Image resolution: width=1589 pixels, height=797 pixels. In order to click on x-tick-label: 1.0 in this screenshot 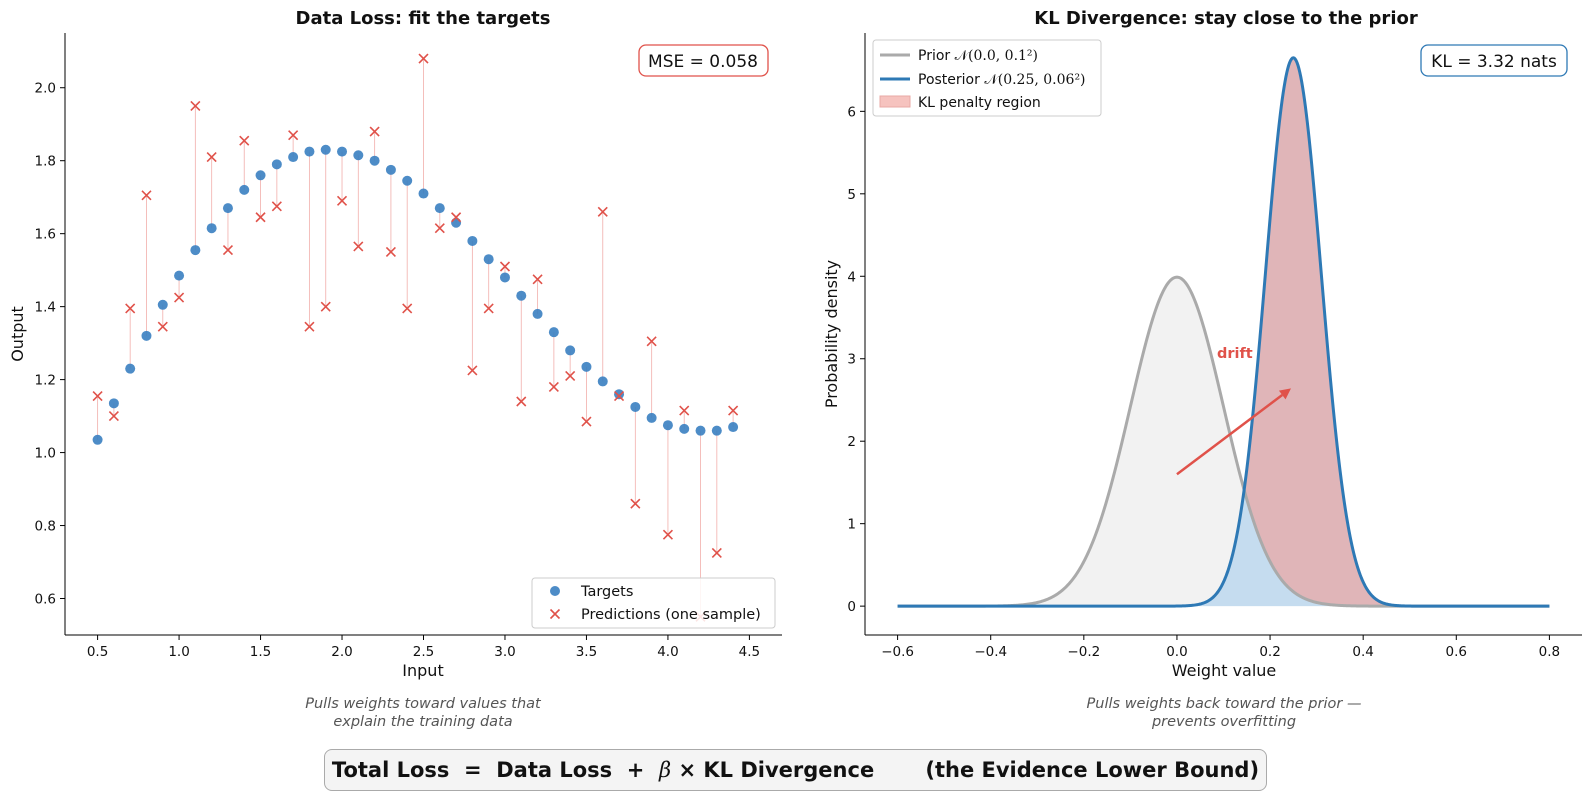, I will do `click(178, 652)`.